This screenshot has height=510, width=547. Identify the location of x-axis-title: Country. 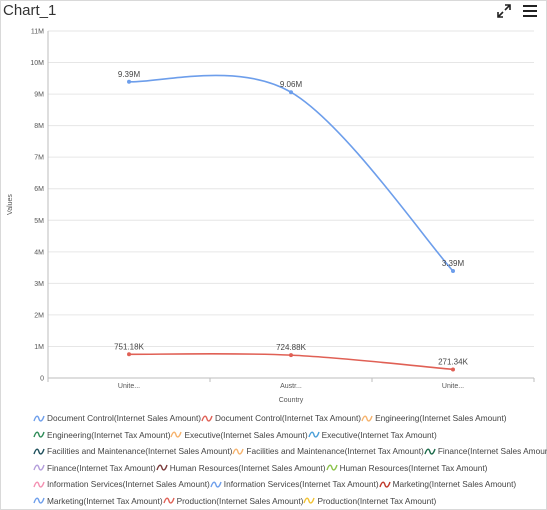
(291, 400).